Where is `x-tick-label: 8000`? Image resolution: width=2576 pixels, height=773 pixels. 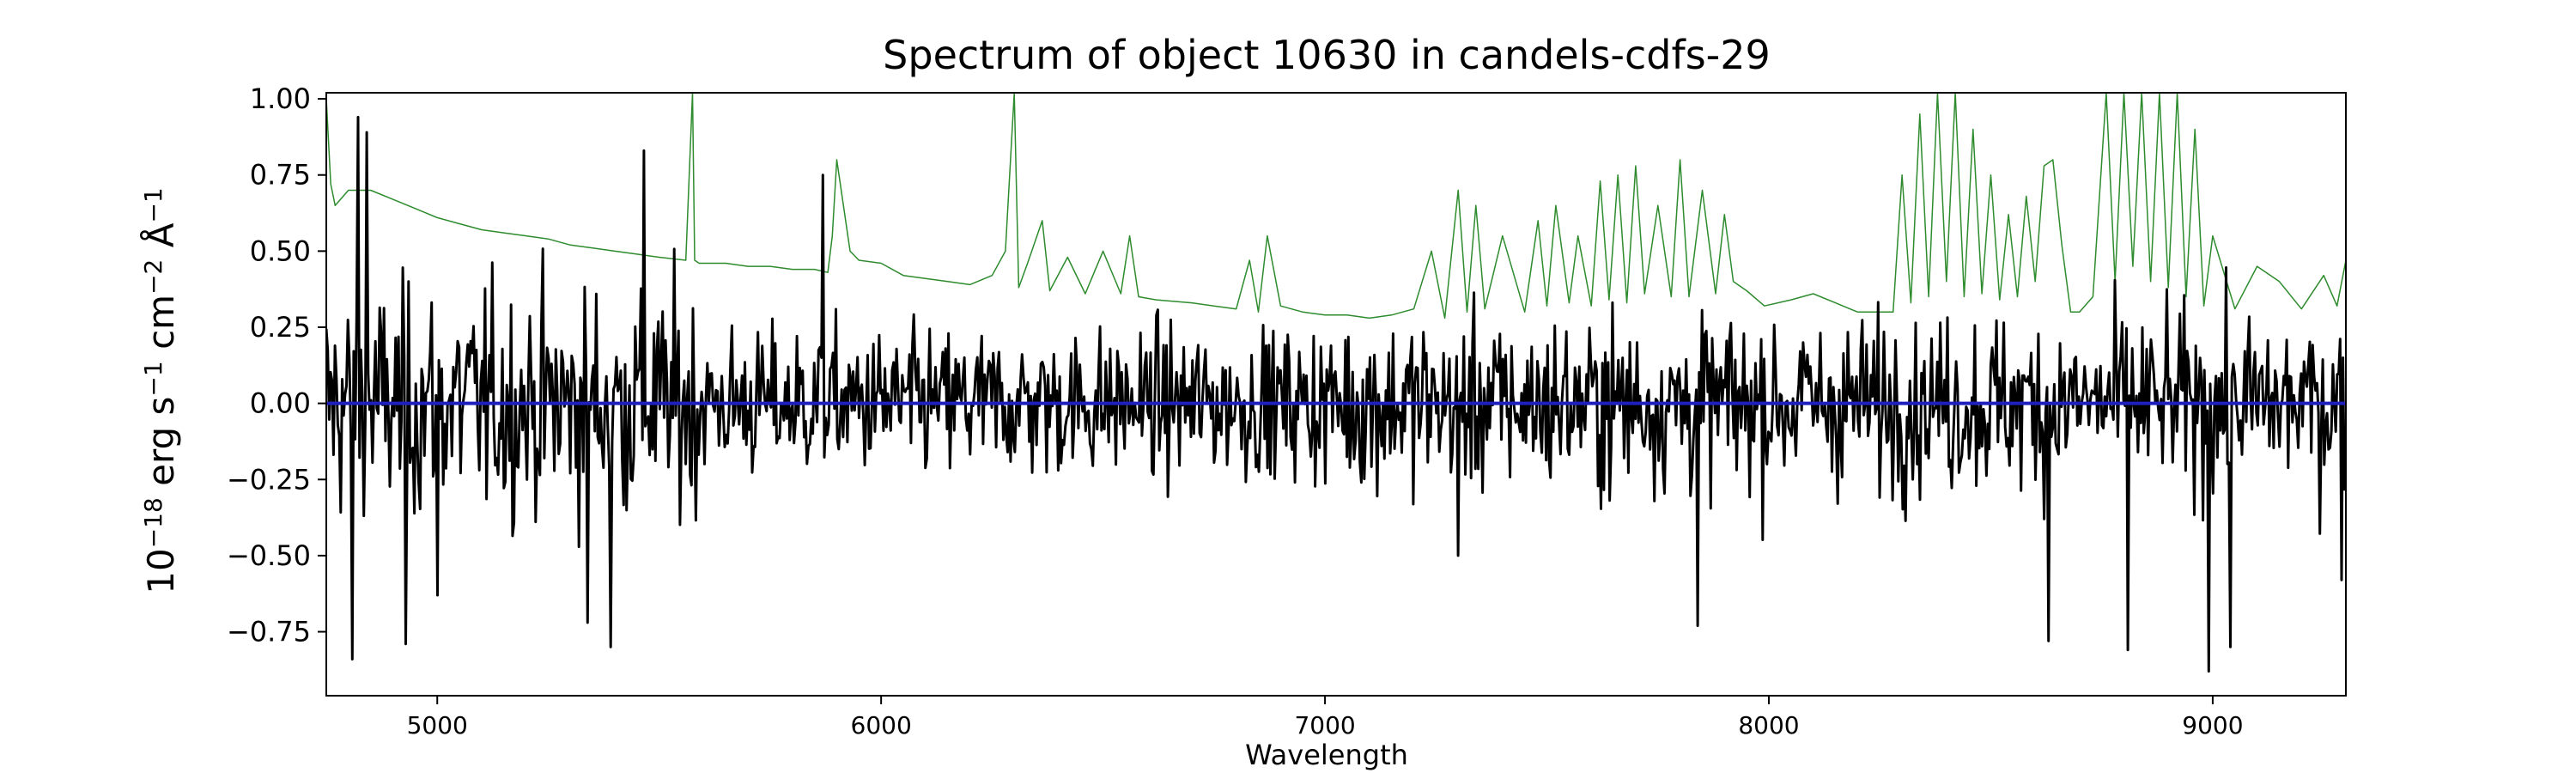 x-tick-label: 8000 is located at coordinates (1769, 725).